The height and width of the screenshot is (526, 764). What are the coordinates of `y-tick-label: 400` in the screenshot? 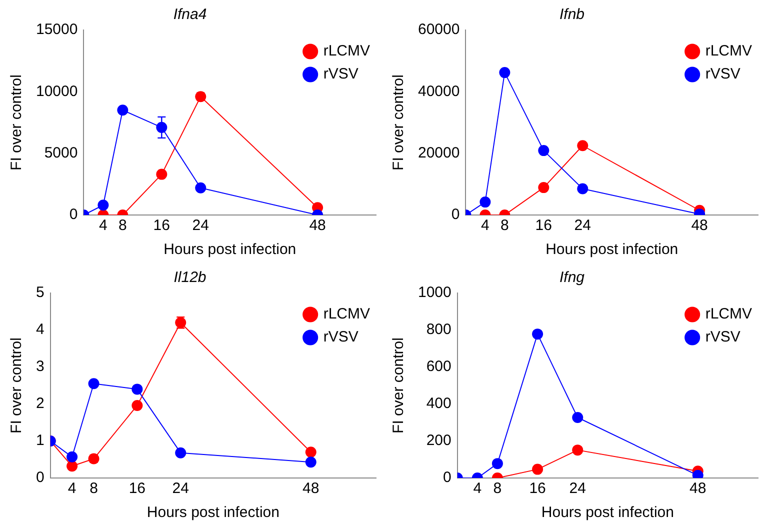 It's located at (439, 403).